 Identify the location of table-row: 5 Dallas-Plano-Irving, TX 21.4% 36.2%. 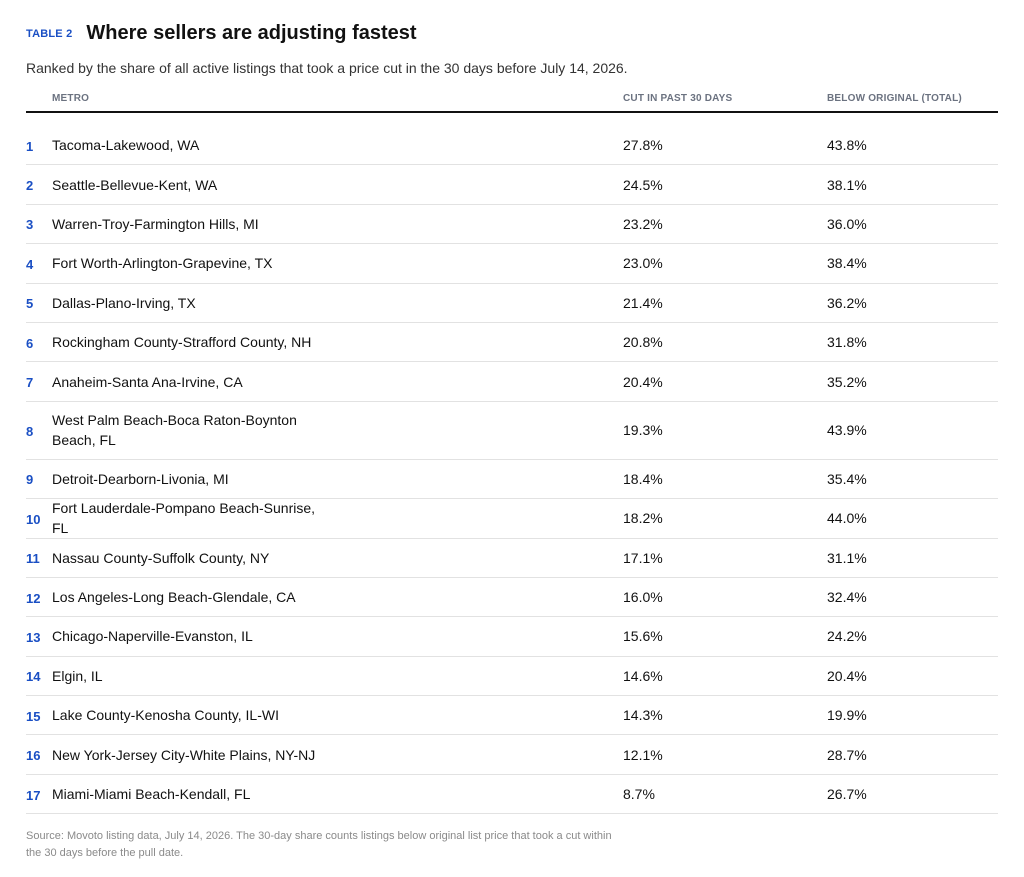
(512, 303).